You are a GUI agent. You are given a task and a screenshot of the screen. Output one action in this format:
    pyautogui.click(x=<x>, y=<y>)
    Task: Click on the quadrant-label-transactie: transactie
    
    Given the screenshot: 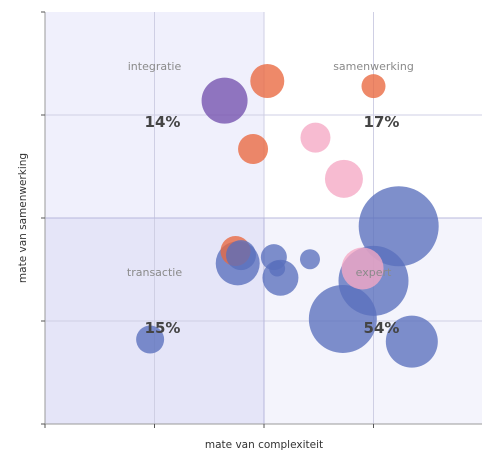 What is the action you would take?
    pyautogui.click(x=154, y=272)
    